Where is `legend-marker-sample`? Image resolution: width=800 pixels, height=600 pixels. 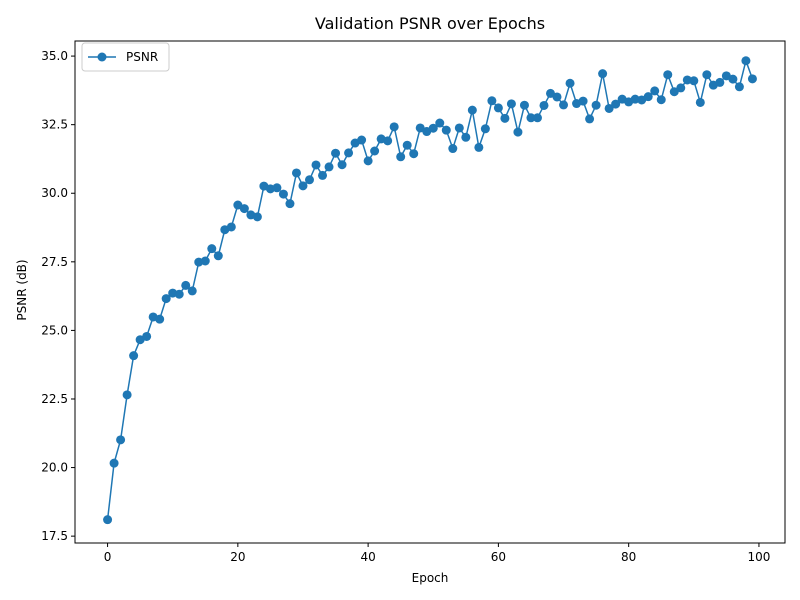 legend-marker-sample is located at coordinates (102, 57).